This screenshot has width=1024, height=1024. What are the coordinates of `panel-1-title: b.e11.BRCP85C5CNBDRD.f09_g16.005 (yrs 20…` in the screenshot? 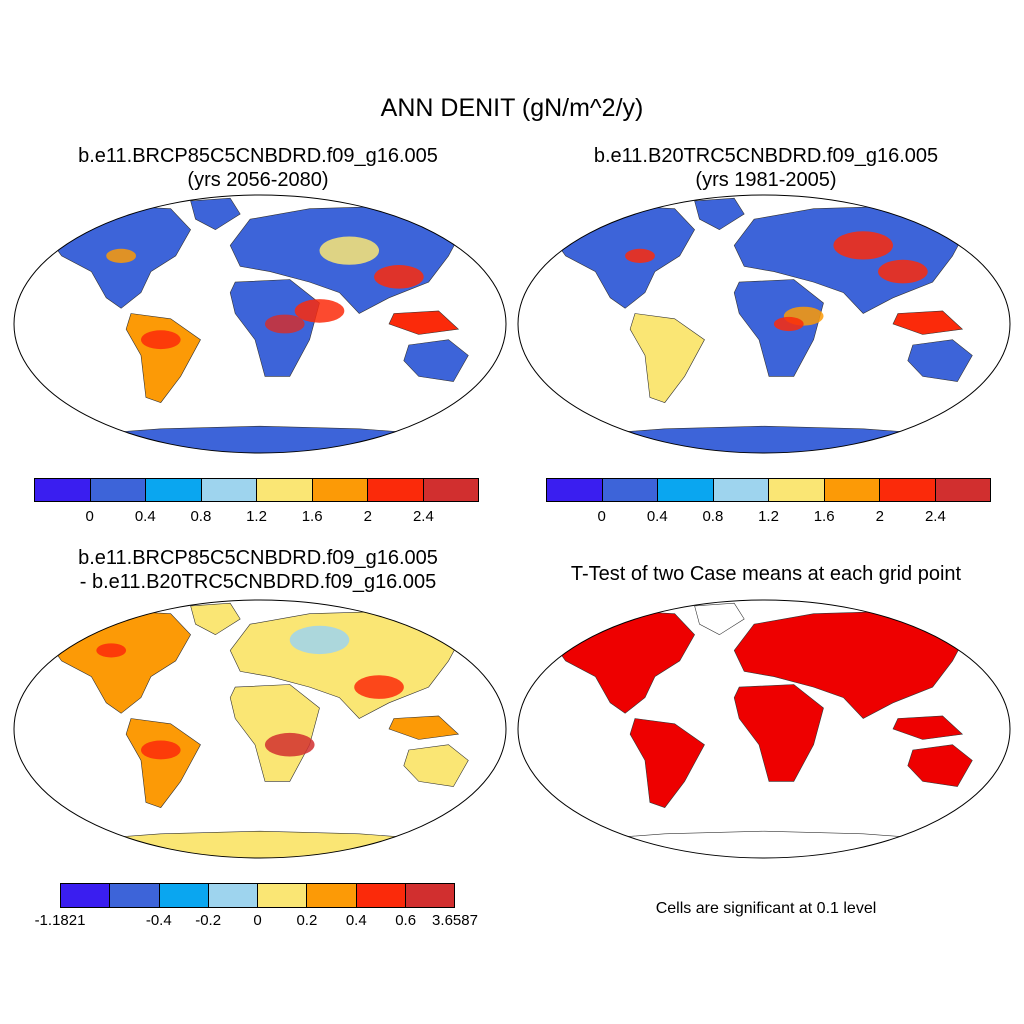 It's located at (258, 168).